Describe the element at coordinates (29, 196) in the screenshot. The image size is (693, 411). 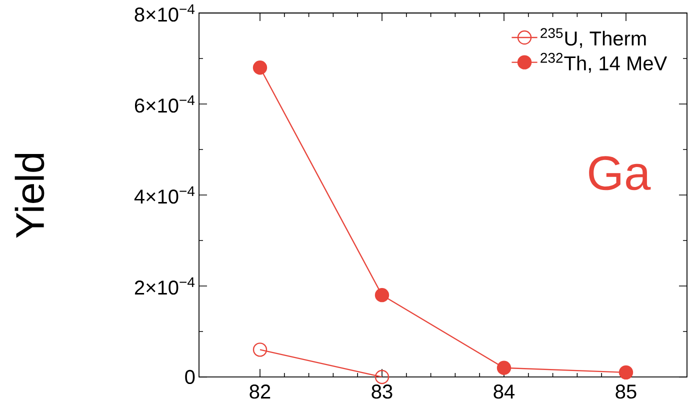
I see `y-axis-title: Yield` at that location.